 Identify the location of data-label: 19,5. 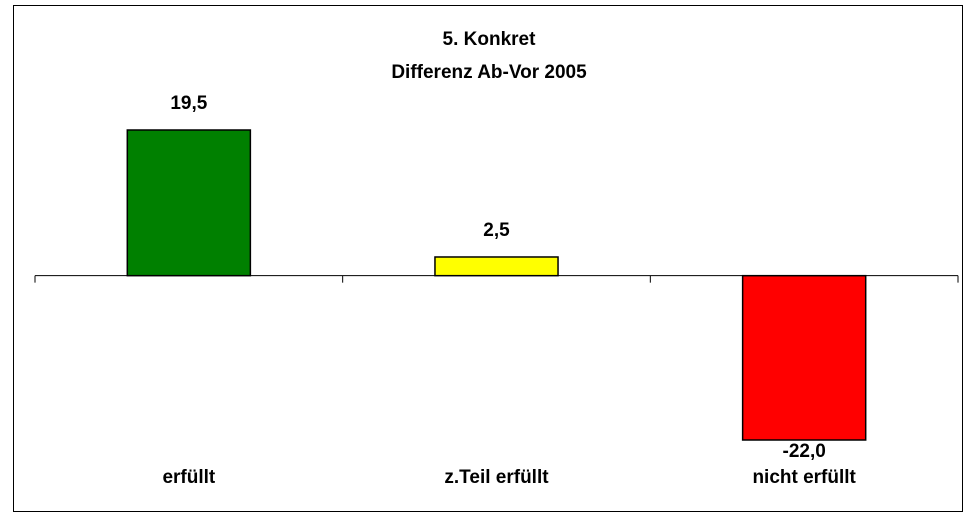
(188, 103).